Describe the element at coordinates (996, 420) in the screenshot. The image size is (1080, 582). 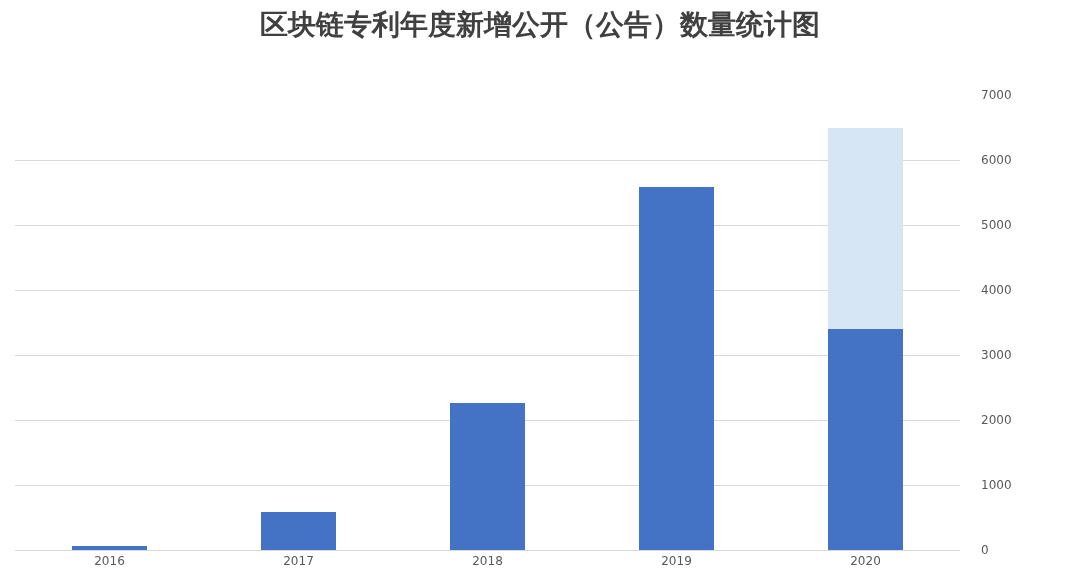
I see `y-tick-label: 2000` at that location.